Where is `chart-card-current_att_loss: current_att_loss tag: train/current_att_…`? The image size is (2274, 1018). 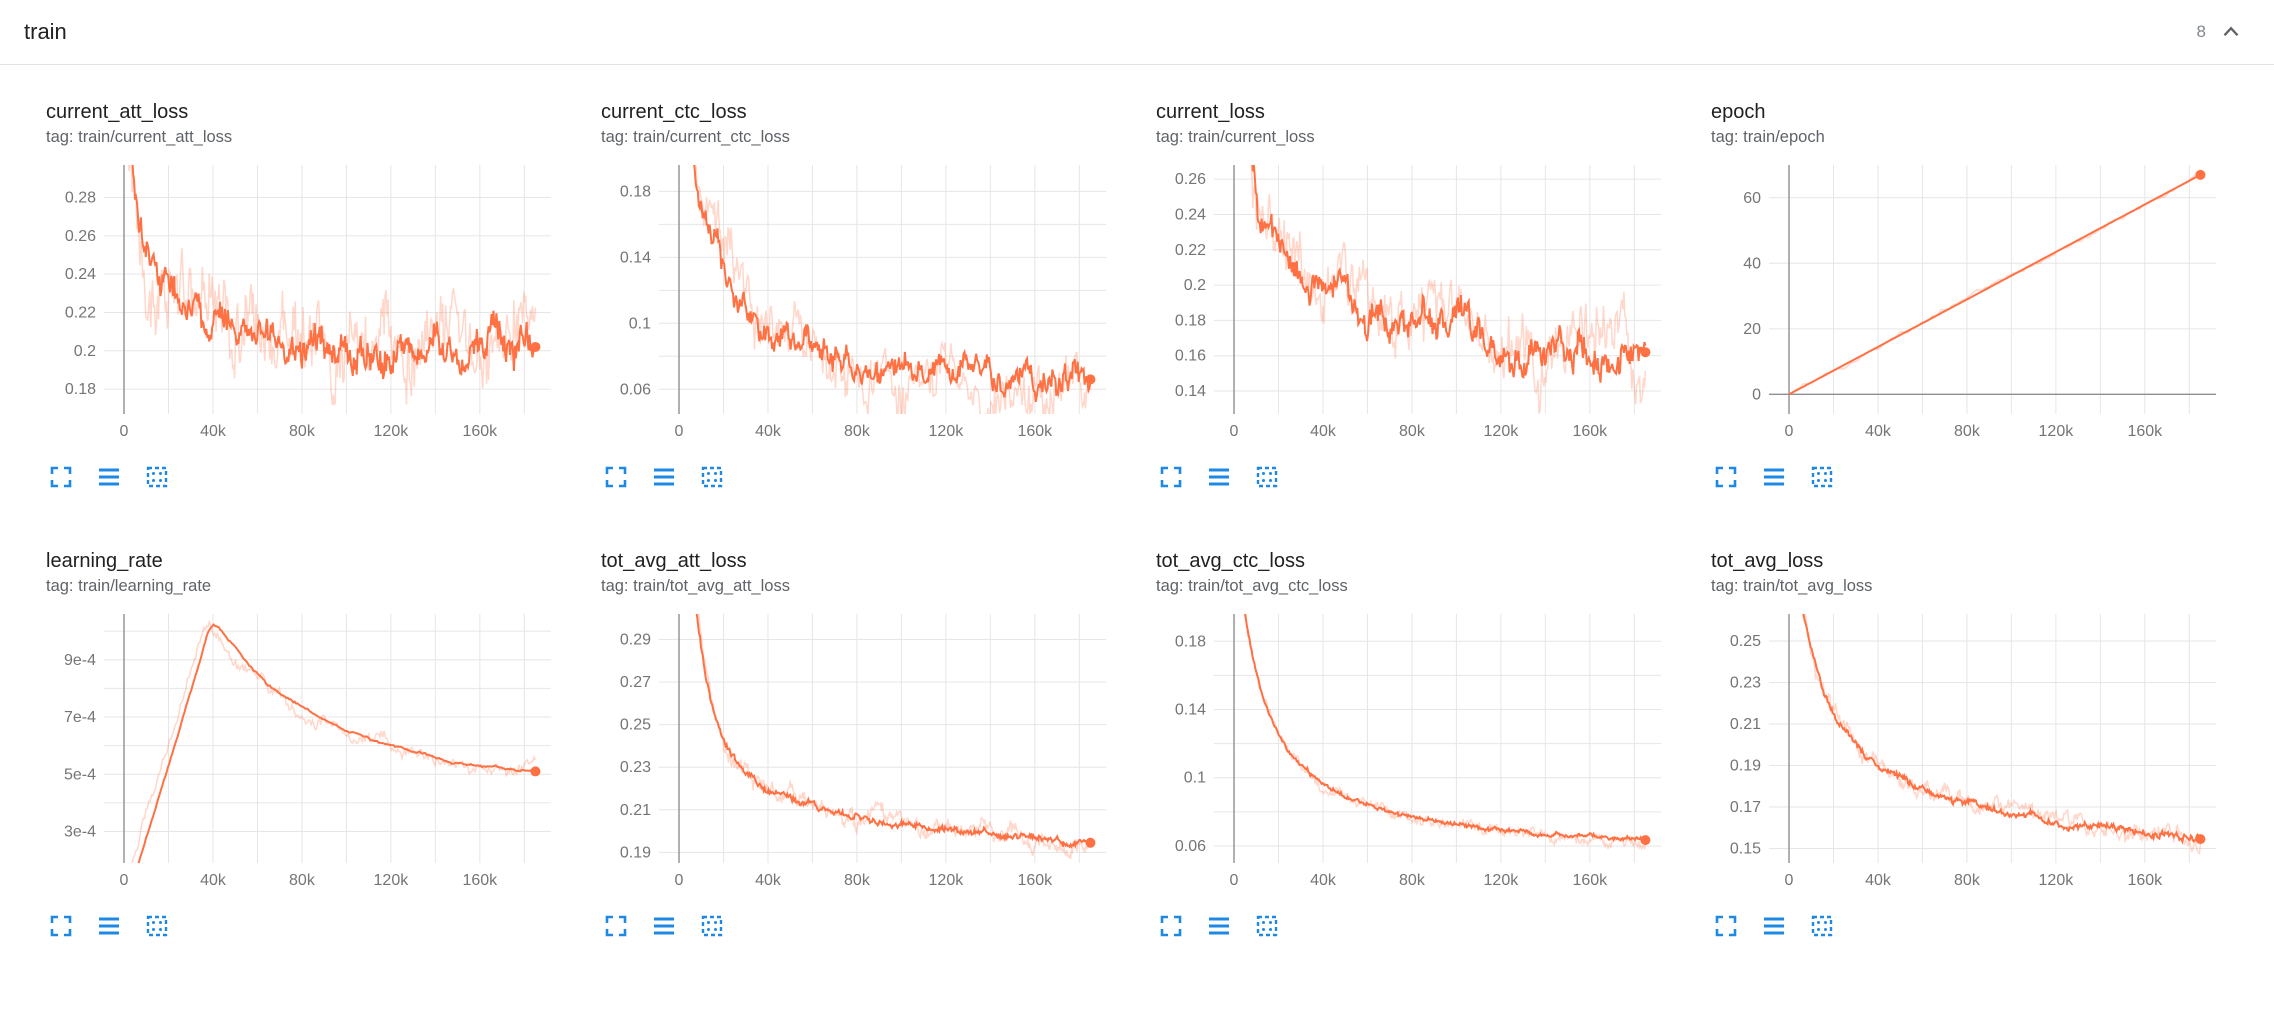 chart-card-current_att_loss: current_att_loss tag: train/current_att_… is located at coordinates (303, 295).